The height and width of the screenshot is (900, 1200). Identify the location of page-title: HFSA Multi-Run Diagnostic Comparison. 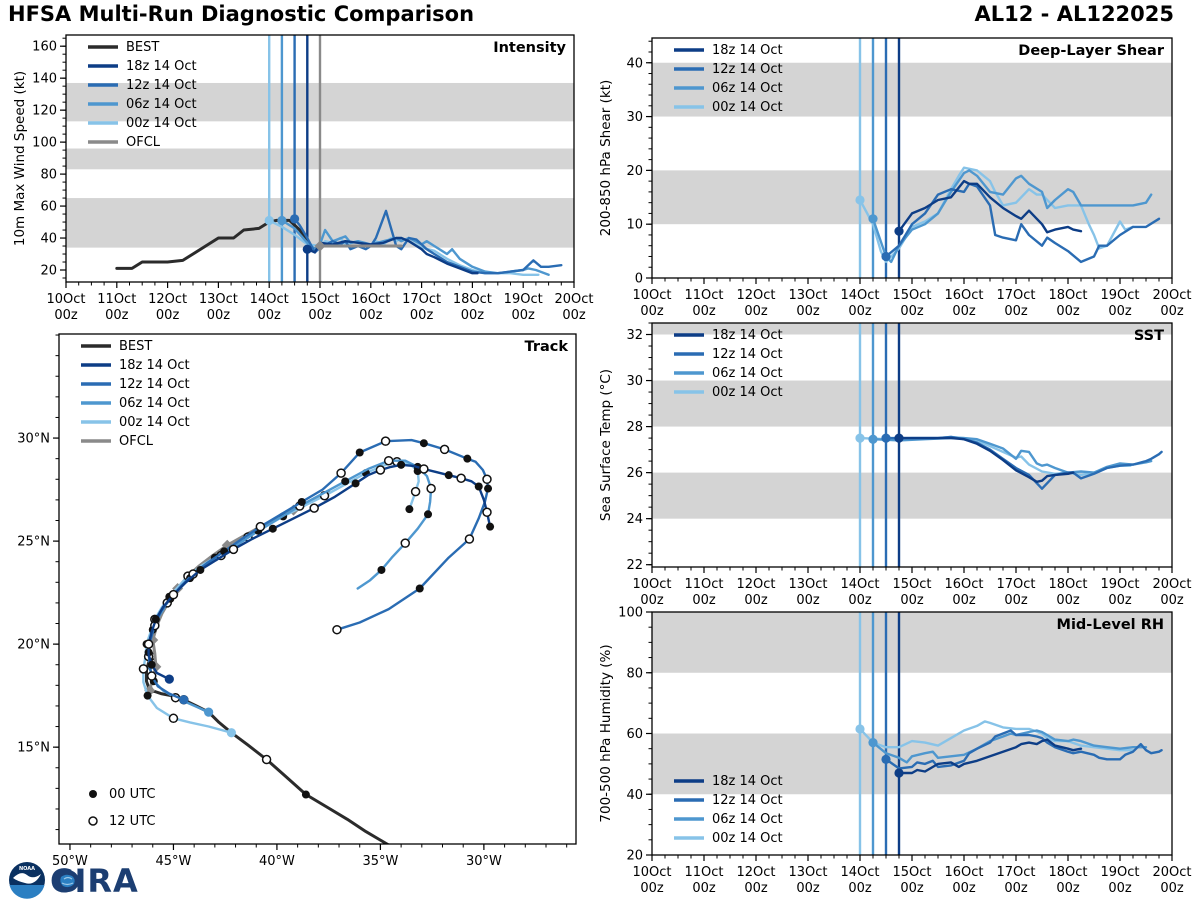
(241, 14).